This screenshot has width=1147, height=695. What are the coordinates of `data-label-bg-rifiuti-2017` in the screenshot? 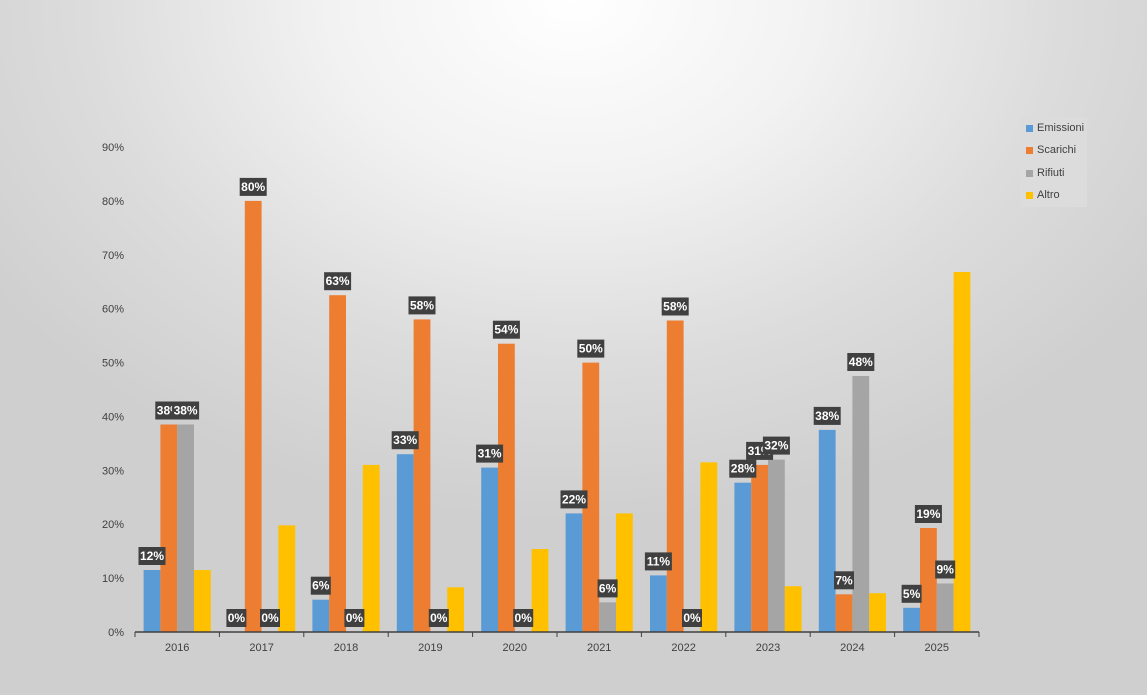 It's located at (270, 618).